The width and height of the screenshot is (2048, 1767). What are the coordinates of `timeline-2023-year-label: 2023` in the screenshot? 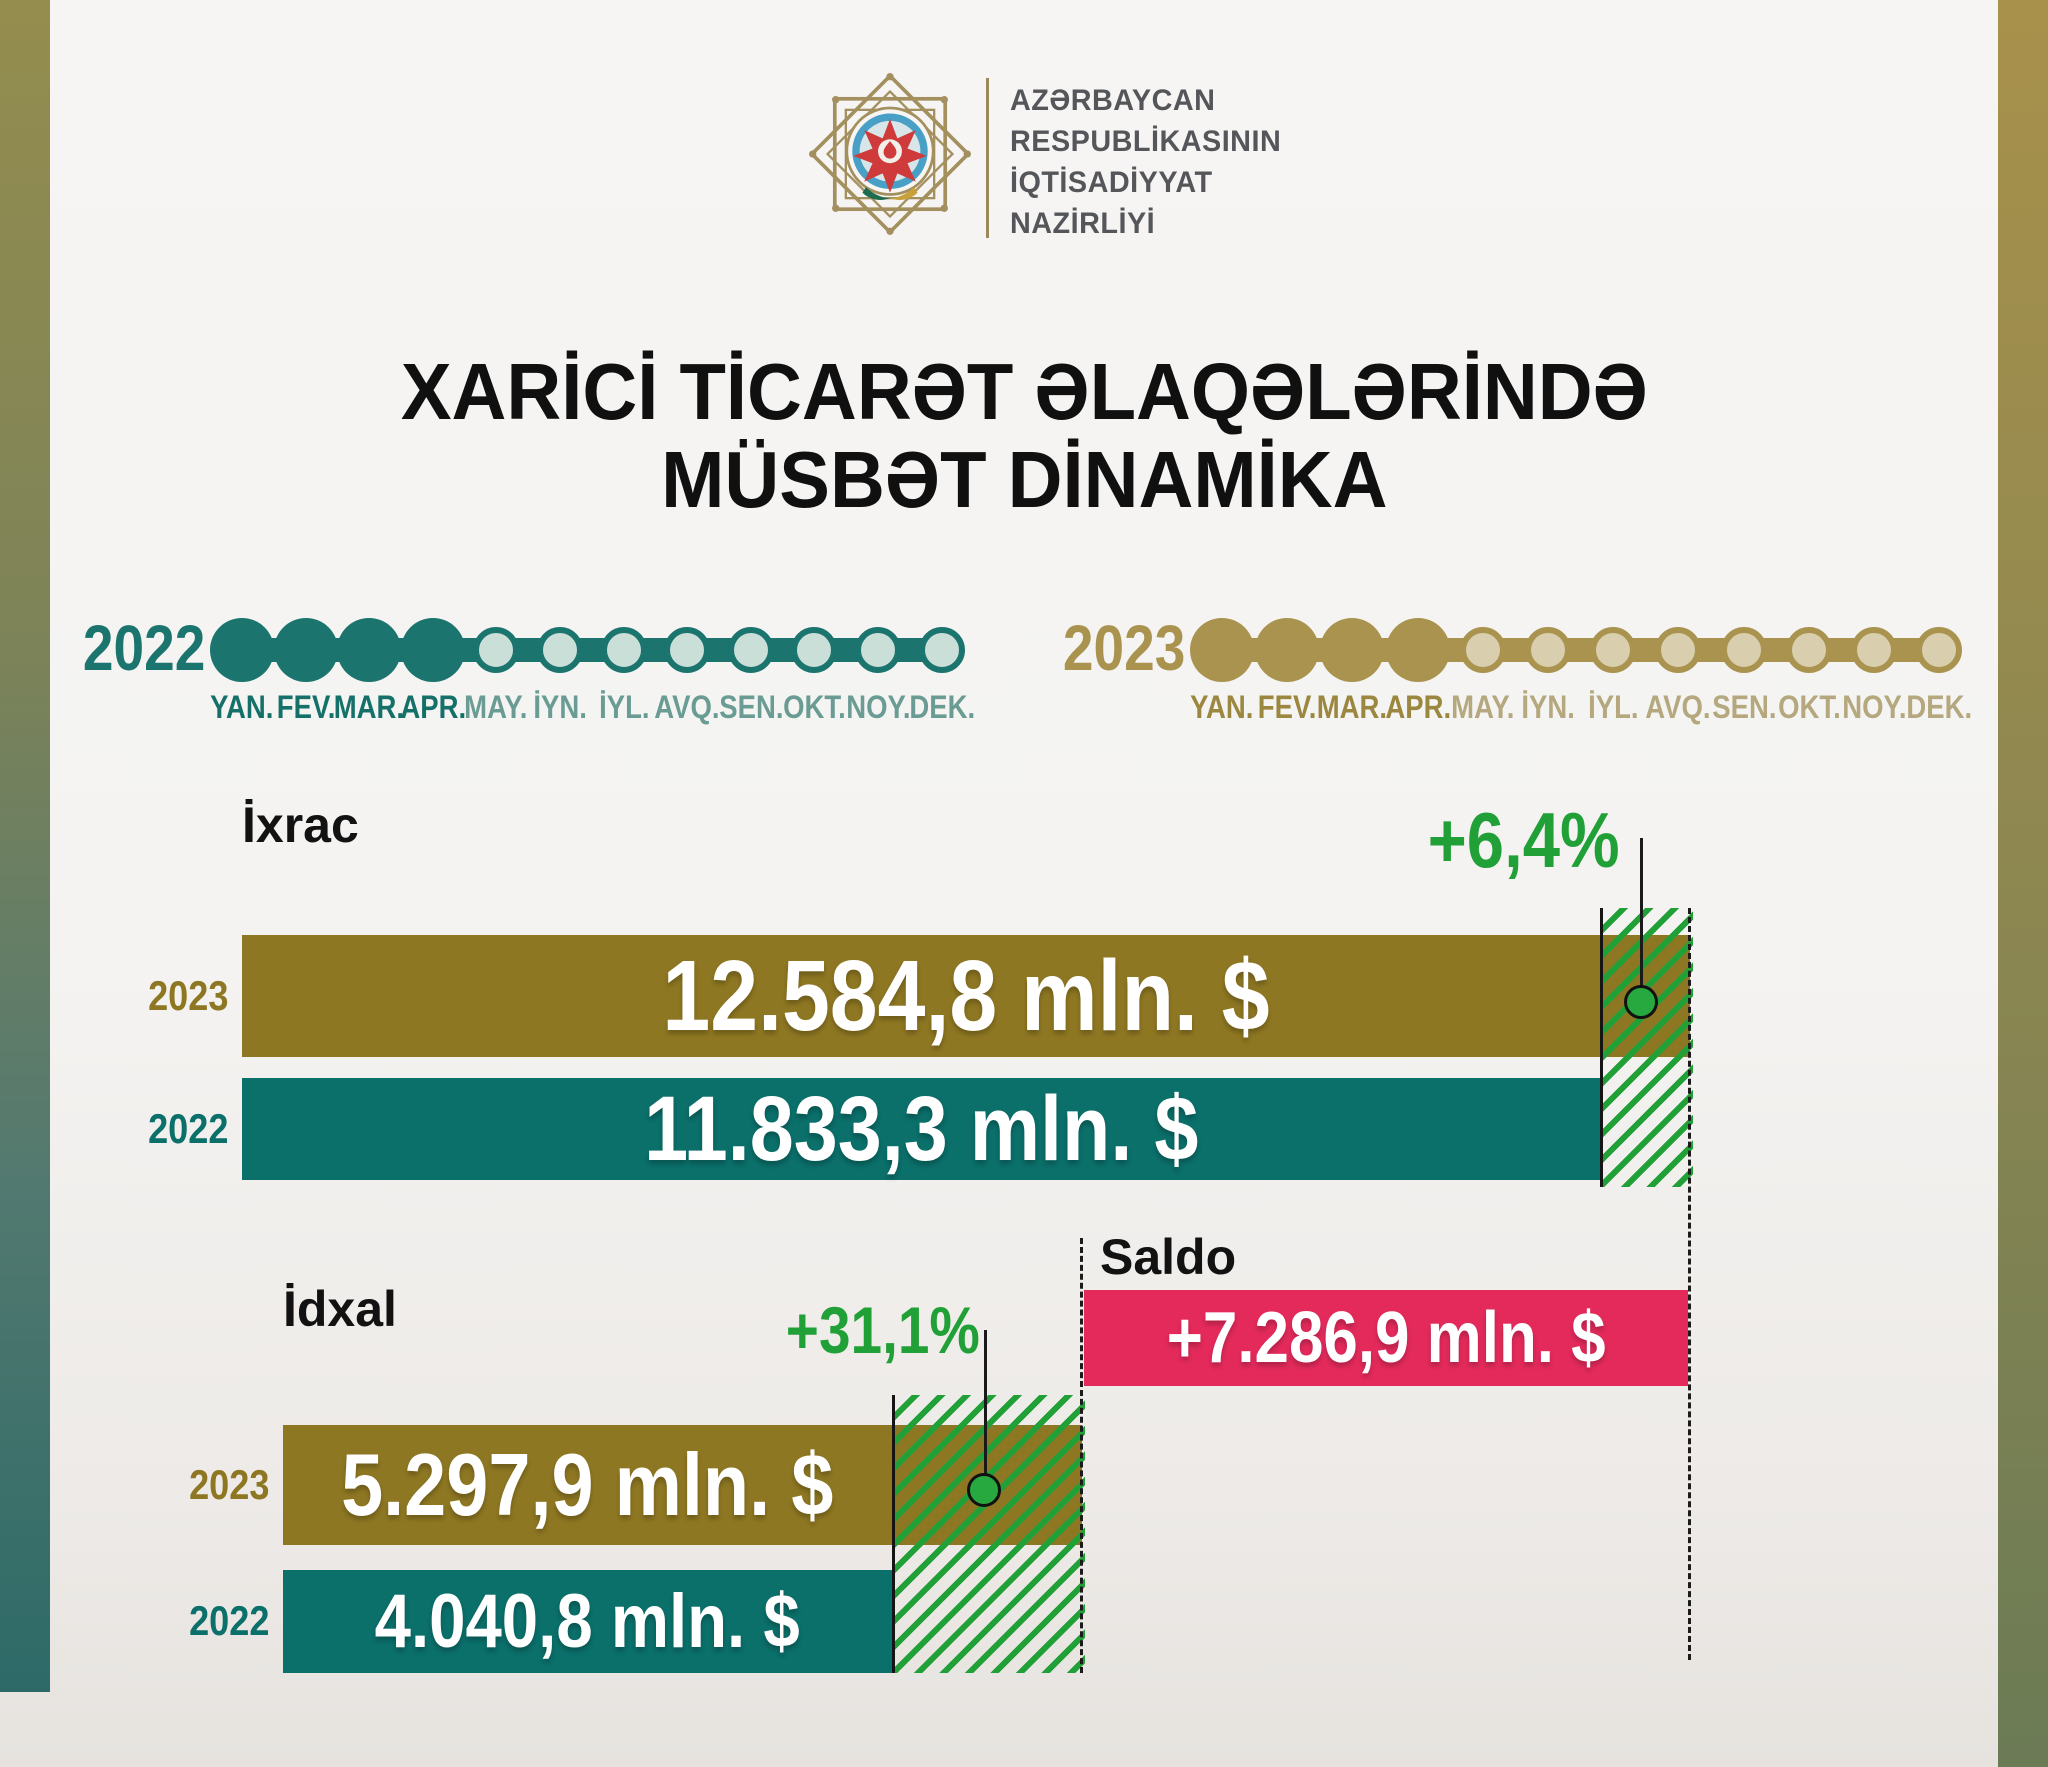 It's located at (1123, 648).